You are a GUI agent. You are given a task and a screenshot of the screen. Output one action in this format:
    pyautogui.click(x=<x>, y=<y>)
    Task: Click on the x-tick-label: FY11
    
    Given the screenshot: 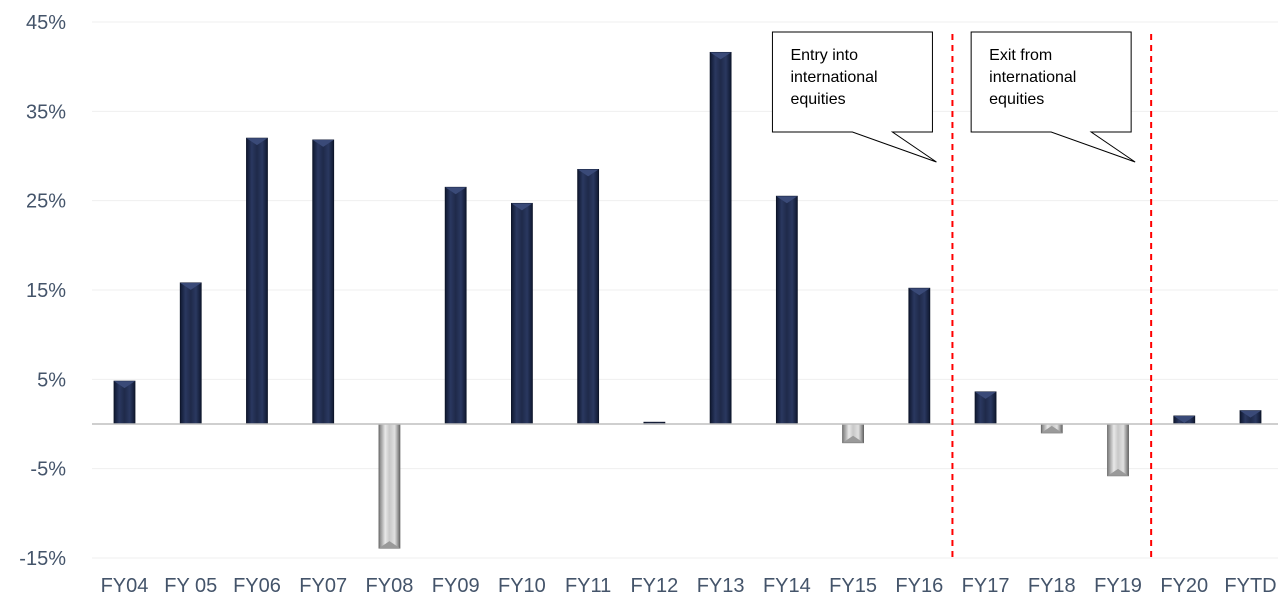 What is the action you would take?
    pyautogui.click(x=588, y=586)
    